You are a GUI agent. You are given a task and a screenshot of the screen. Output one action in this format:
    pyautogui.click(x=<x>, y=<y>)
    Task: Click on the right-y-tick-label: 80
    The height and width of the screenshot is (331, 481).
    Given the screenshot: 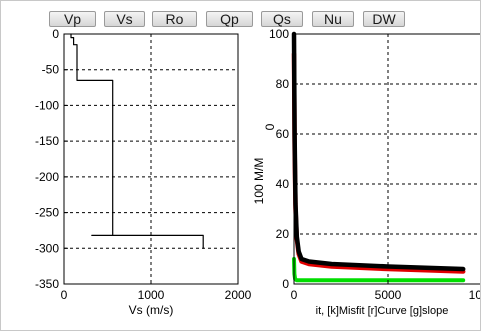 What is the action you would take?
    pyautogui.click(x=283, y=84)
    